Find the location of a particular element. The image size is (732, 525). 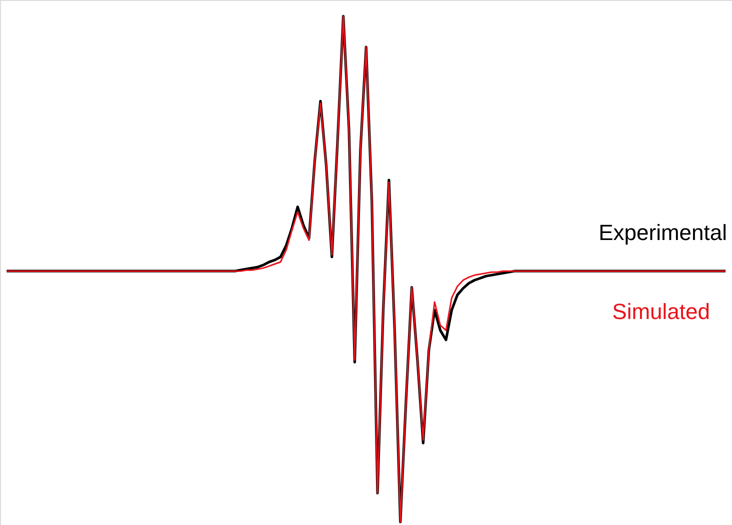

series-label: Simulated is located at coordinates (661, 311).